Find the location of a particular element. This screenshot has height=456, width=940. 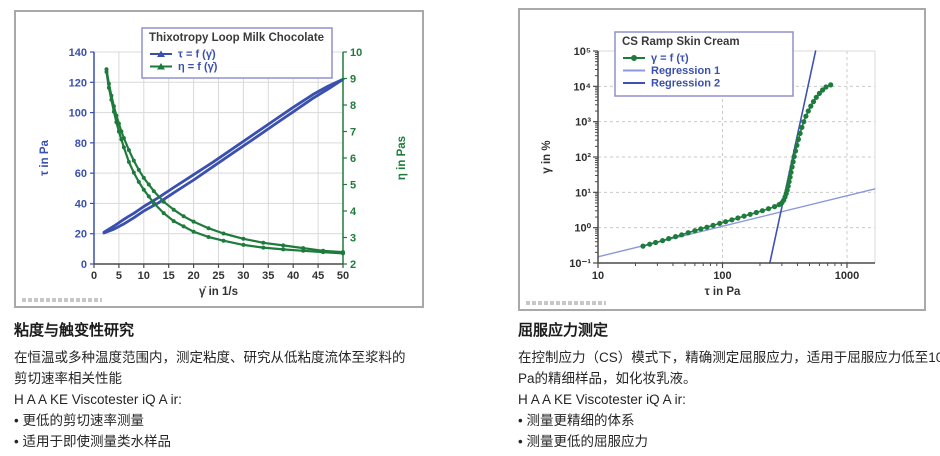

x-axis-label: τ in Pa is located at coordinates (723, 292).